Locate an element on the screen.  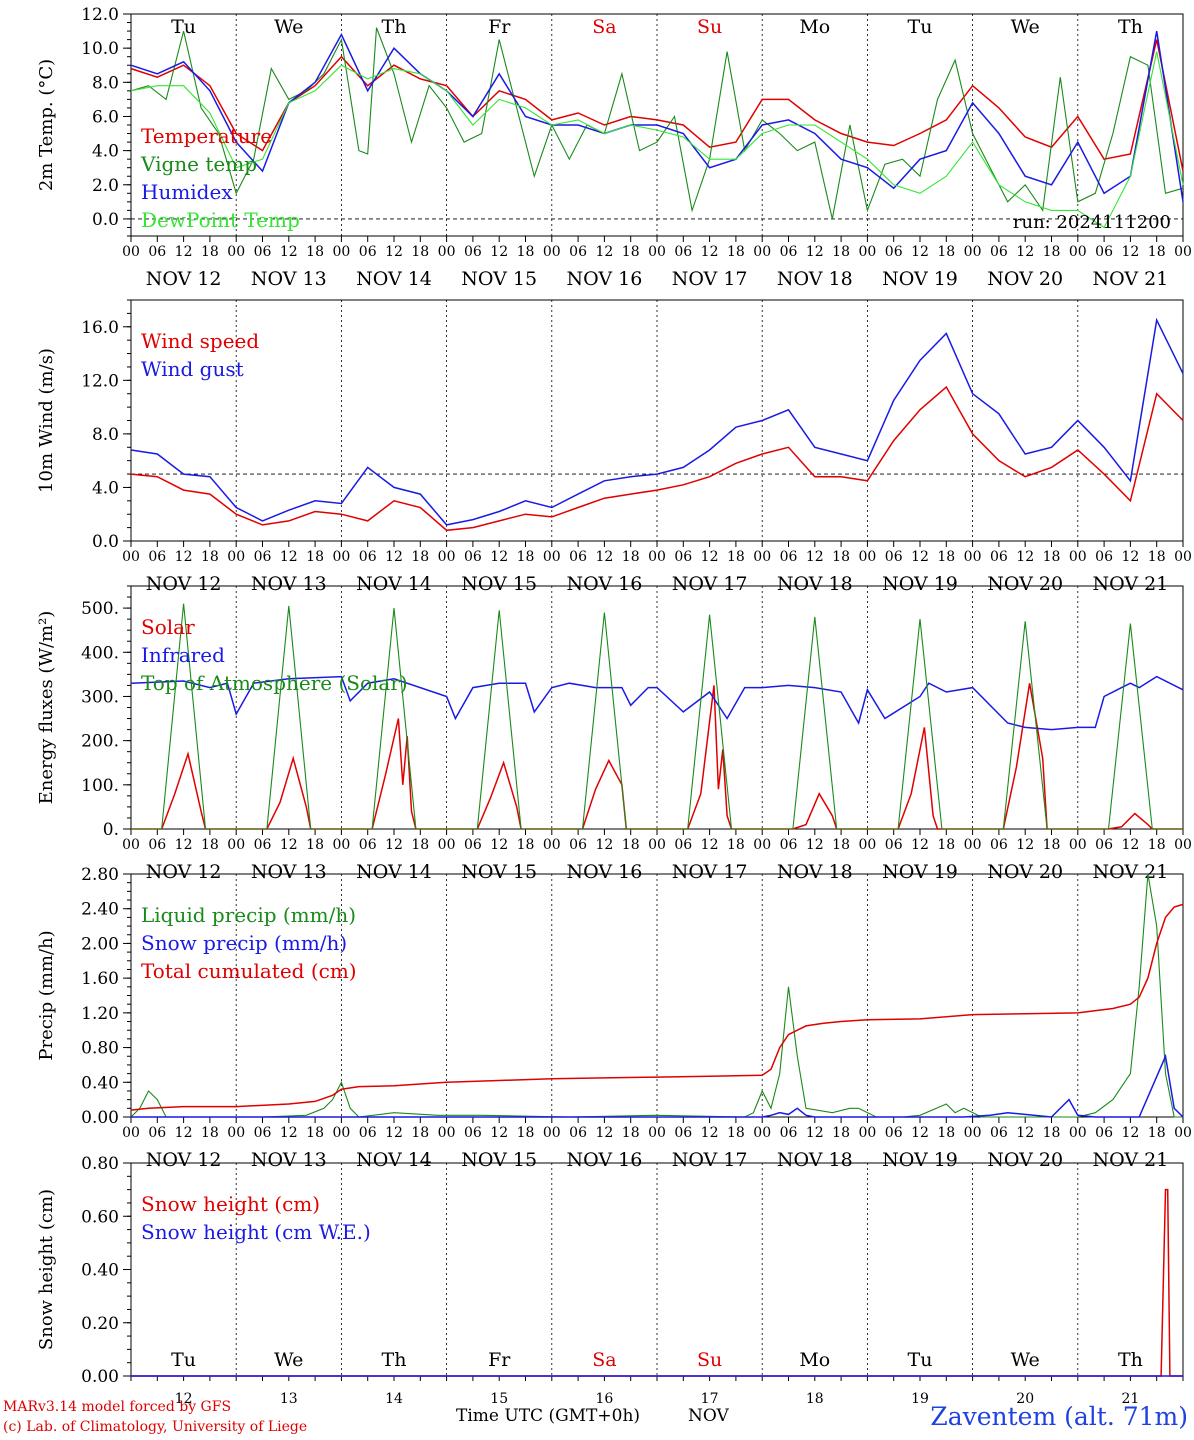
series-line-dewpoint-temp is located at coordinates (657, 140).